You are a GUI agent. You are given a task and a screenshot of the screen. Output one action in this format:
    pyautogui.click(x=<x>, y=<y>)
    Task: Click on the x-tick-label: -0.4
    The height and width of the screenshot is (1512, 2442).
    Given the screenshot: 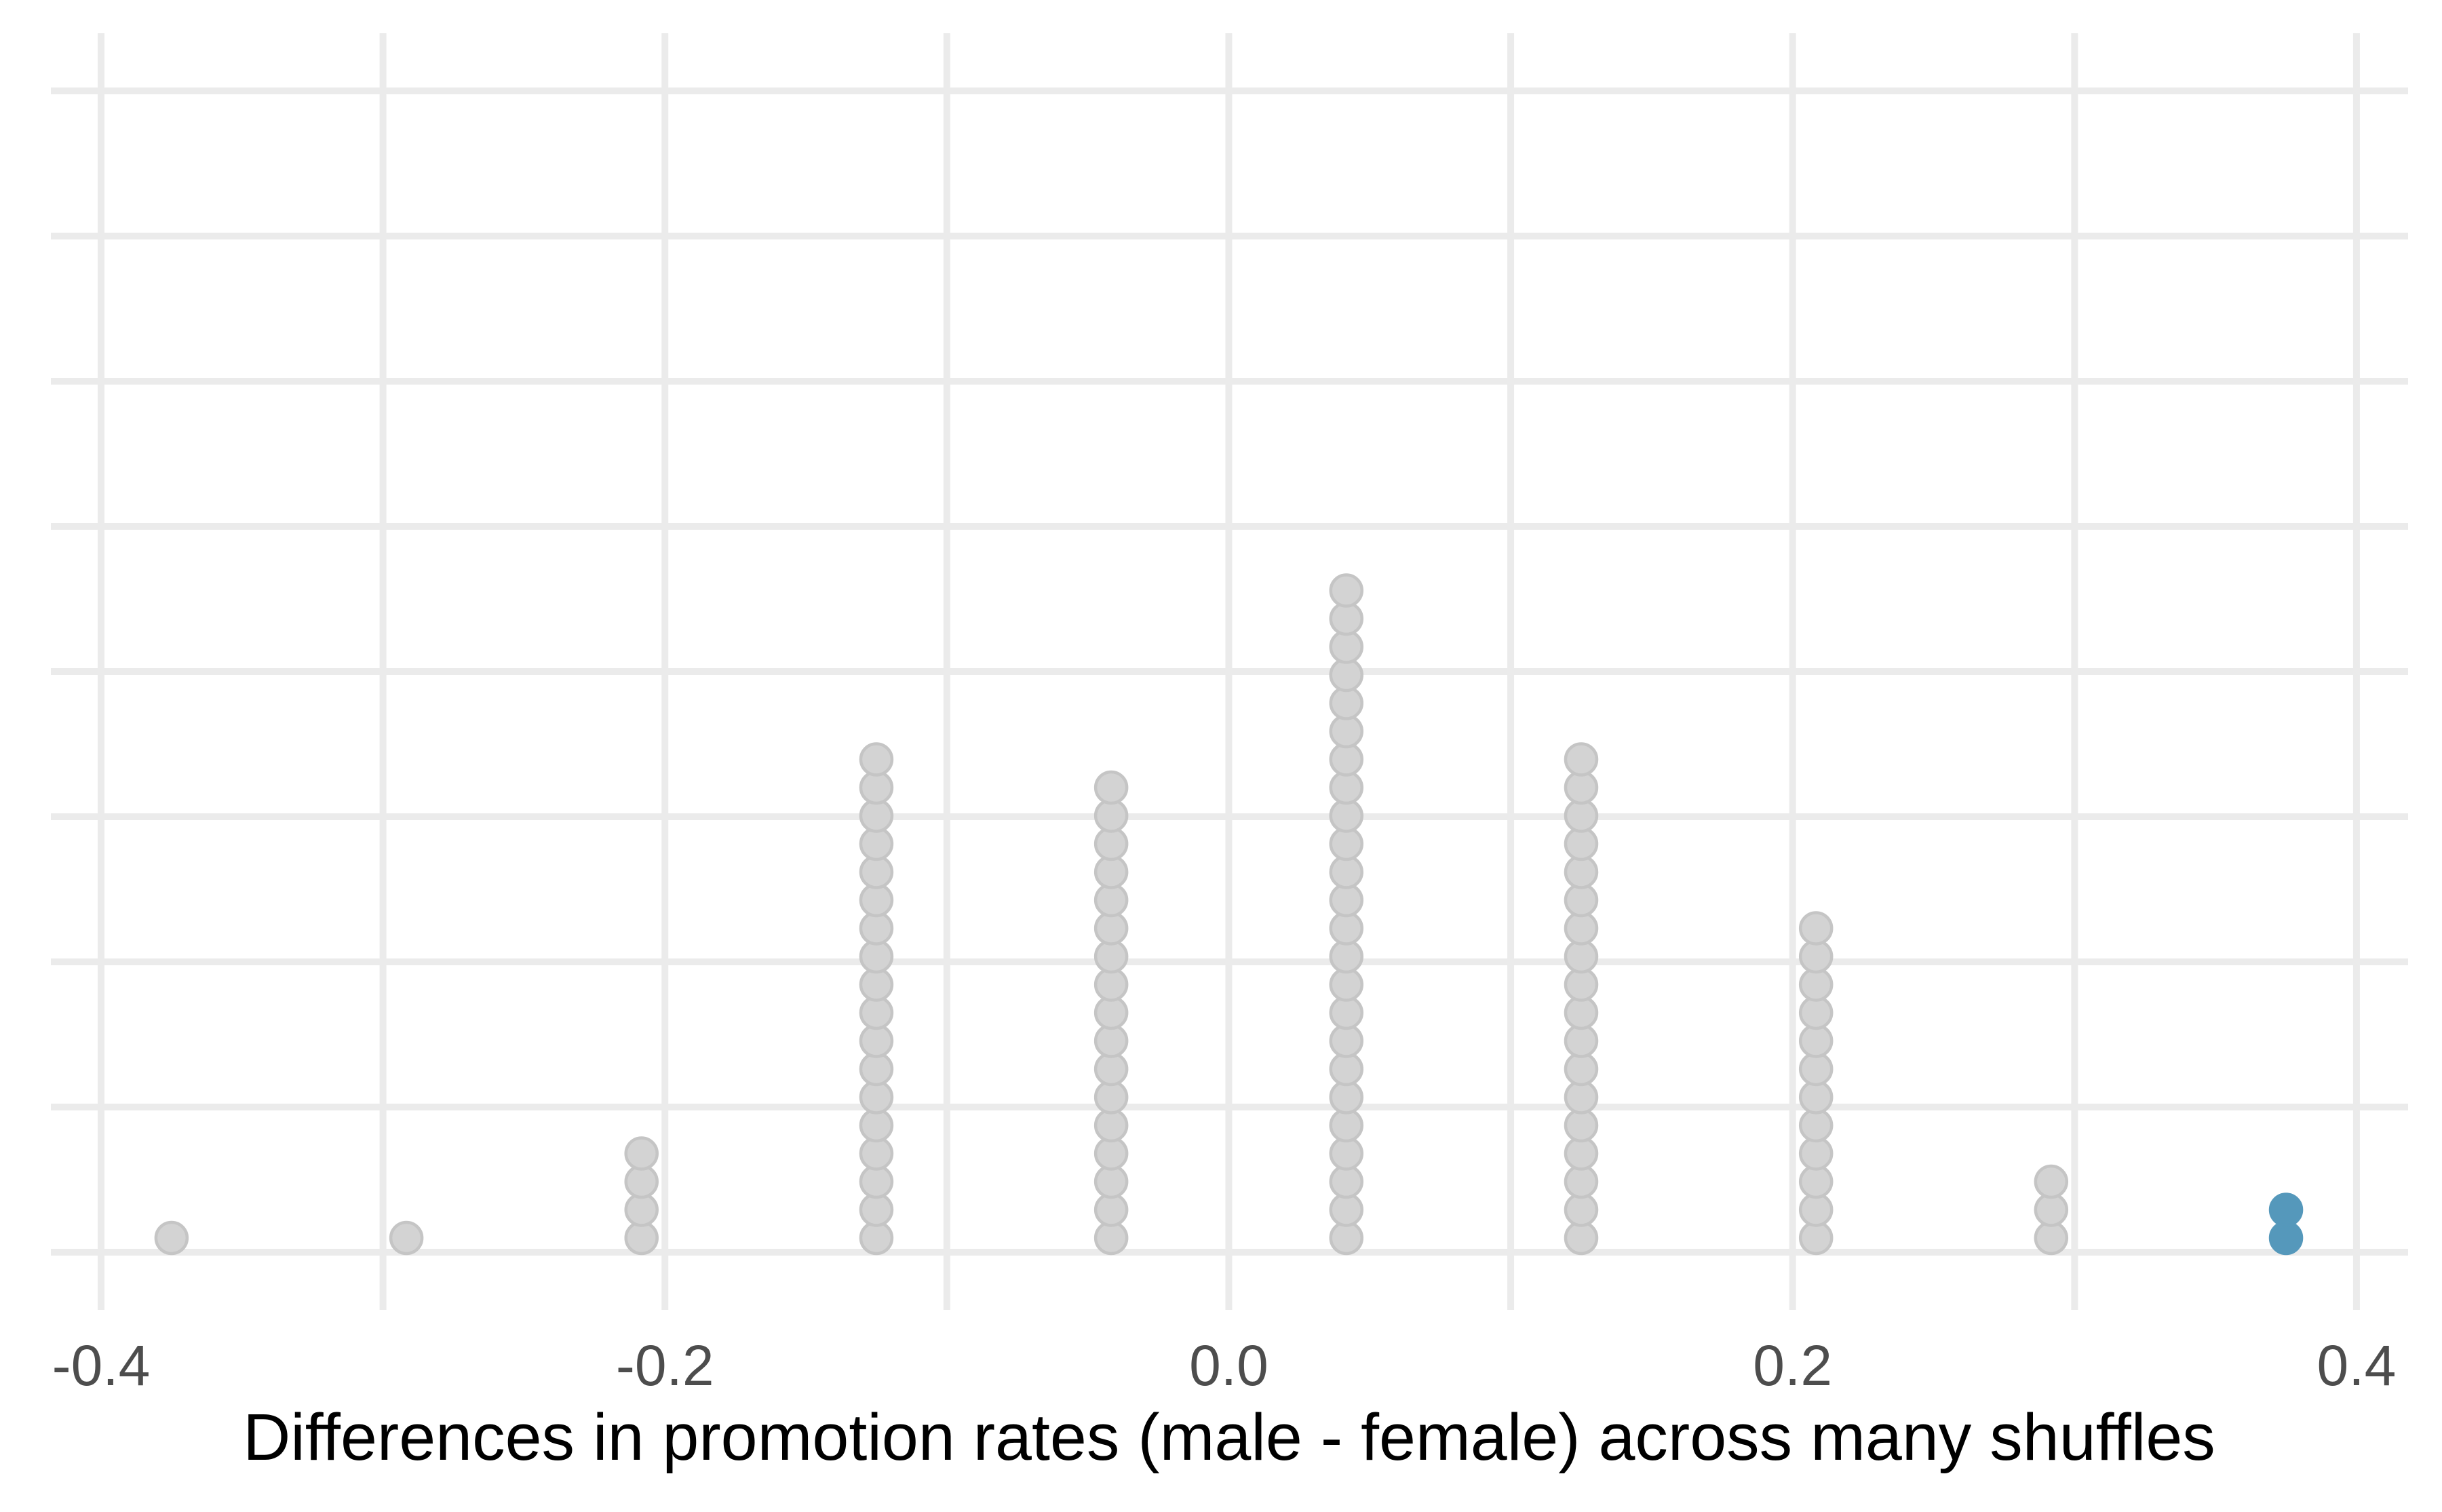 What is the action you would take?
    pyautogui.click(x=102, y=1366)
    